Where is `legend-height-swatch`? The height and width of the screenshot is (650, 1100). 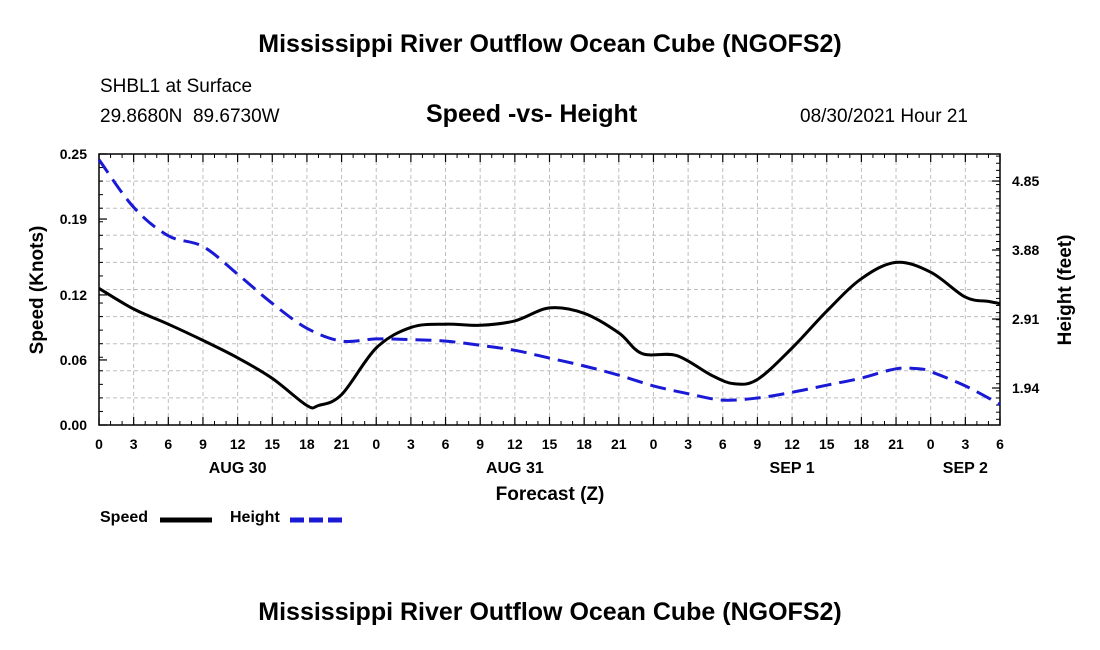
legend-height-swatch is located at coordinates (316, 520).